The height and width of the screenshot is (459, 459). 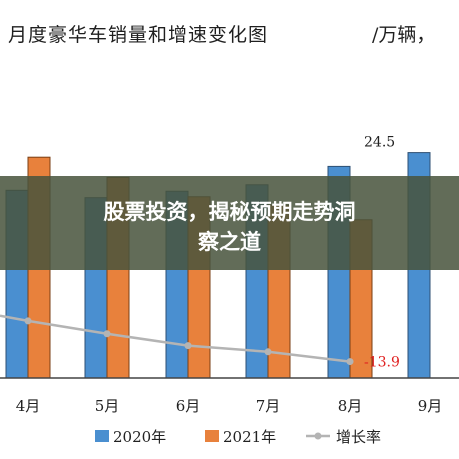 What do you see at coordinates (350, 406) in the screenshot?
I see `x-tick-label: 8月` at bounding box center [350, 406].